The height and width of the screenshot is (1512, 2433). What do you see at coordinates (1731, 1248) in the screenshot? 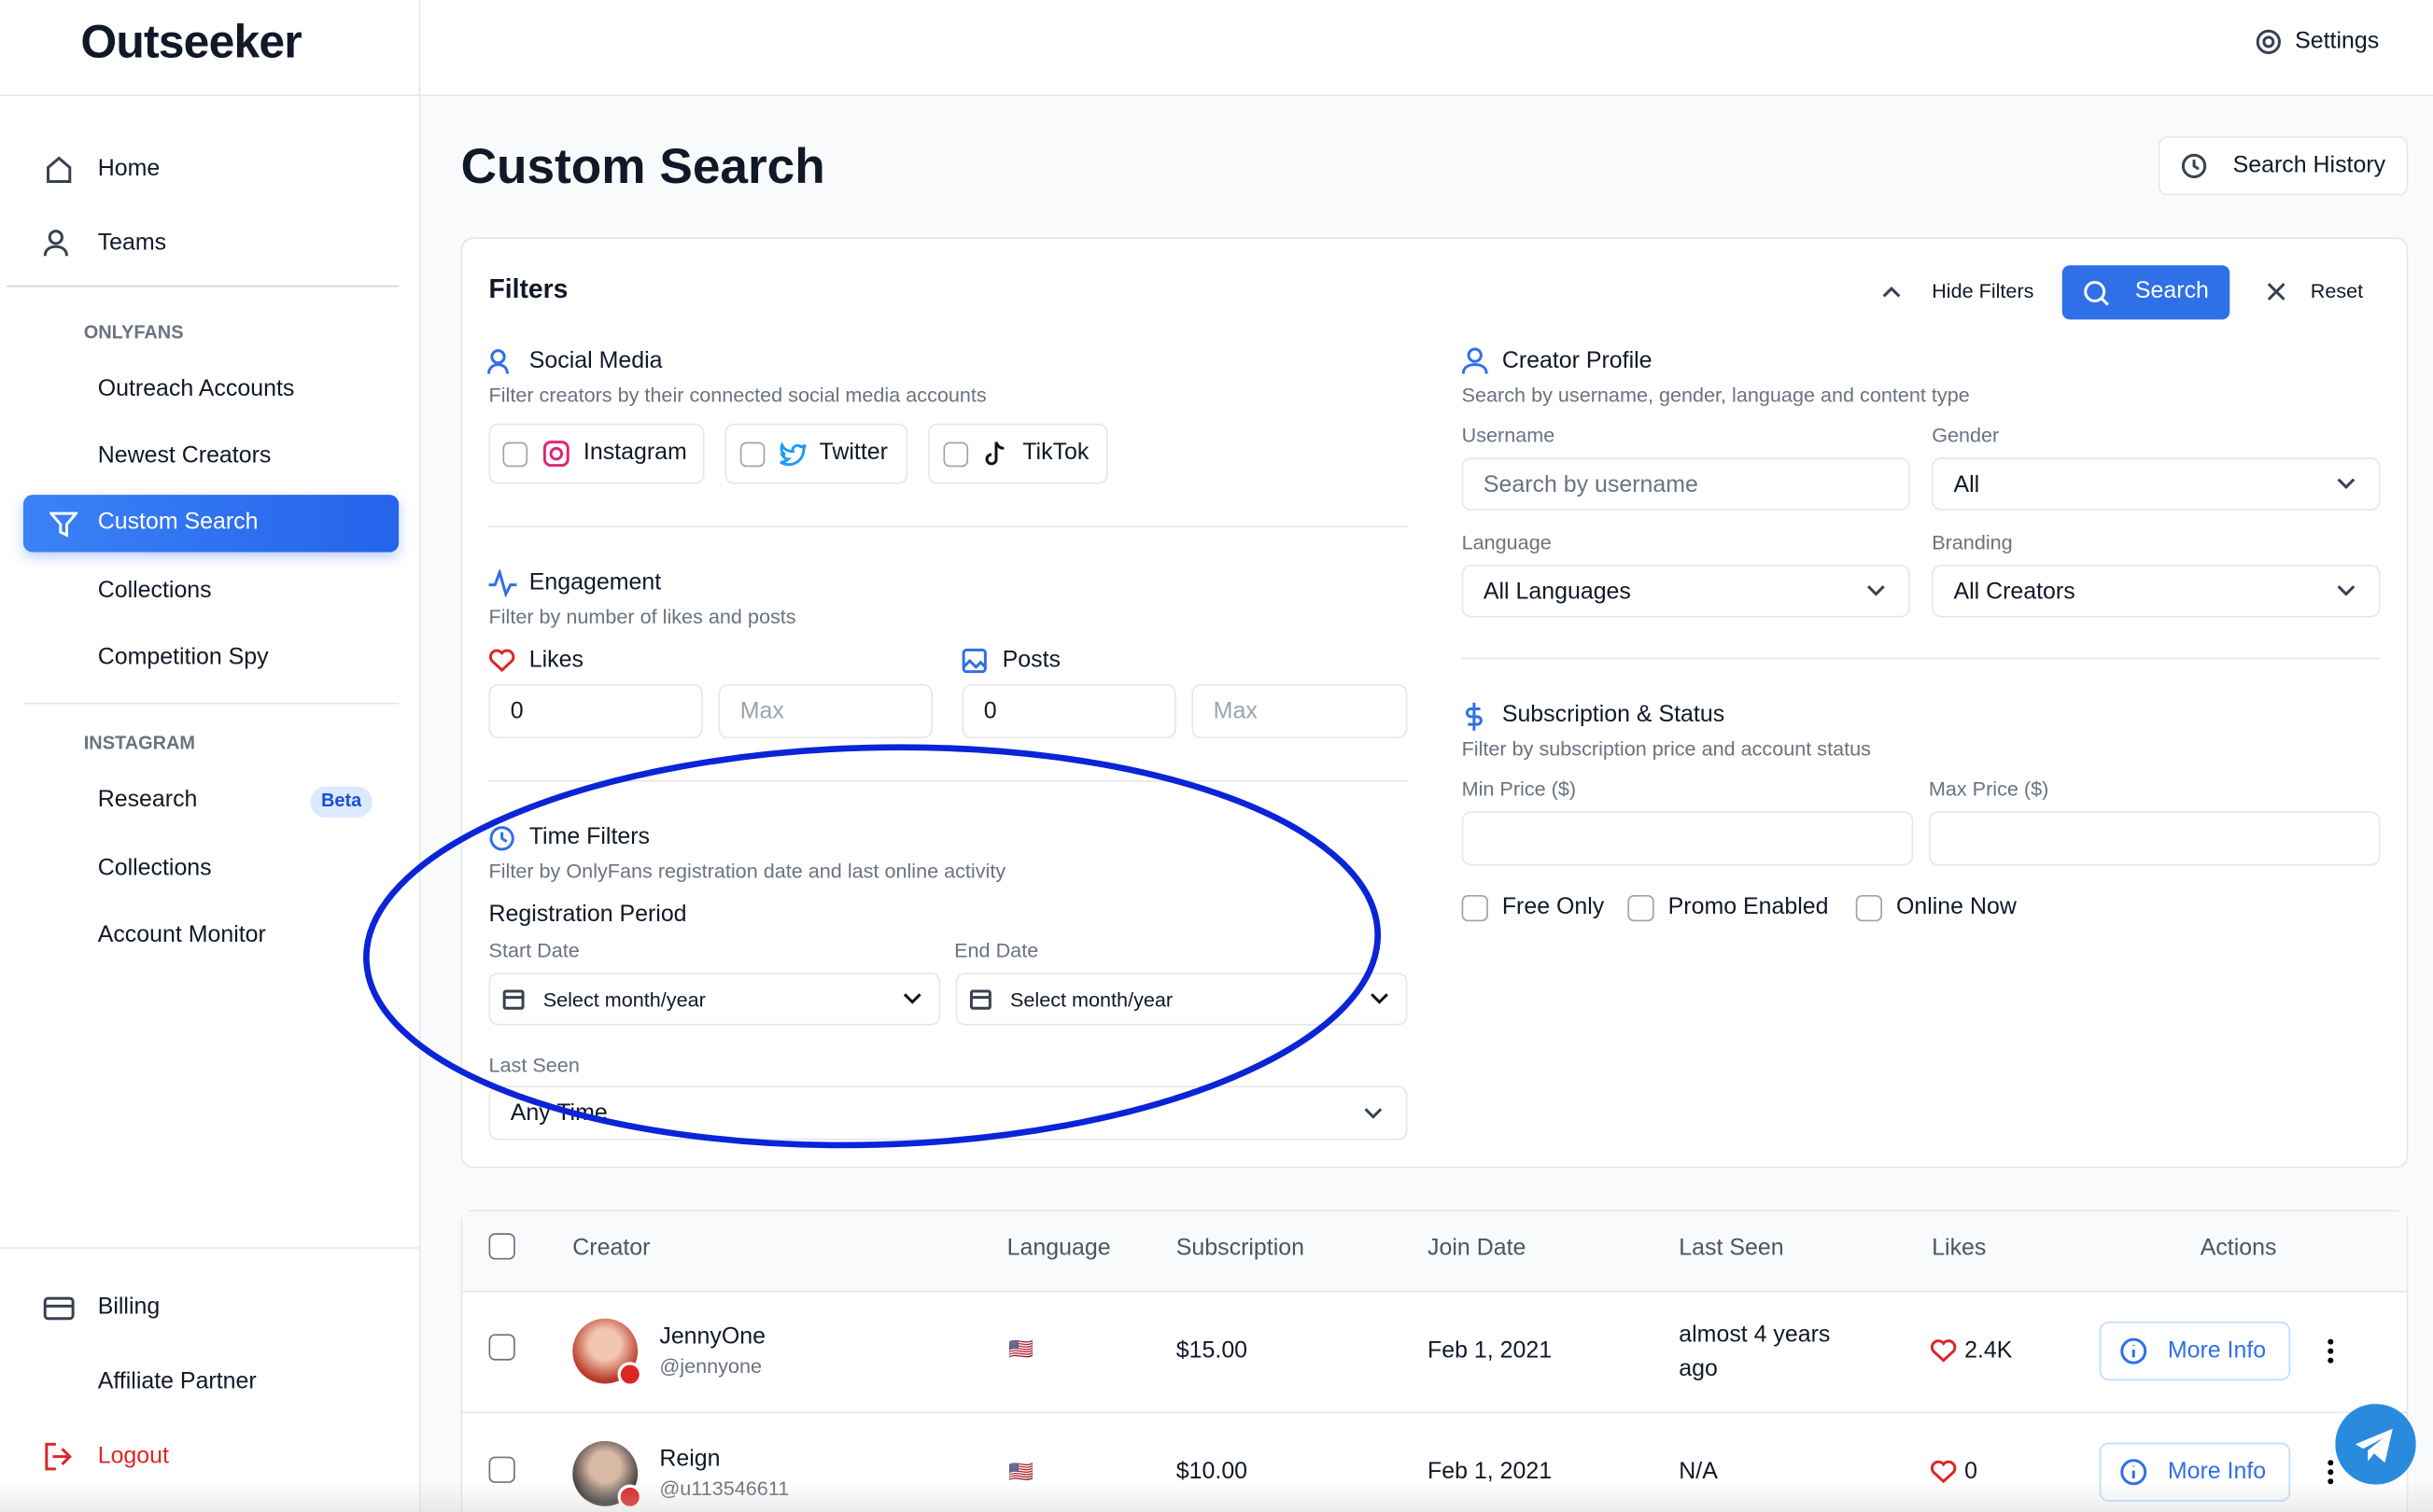
I see `column-header: Last Seen` at bounding box center [1731, 1248].